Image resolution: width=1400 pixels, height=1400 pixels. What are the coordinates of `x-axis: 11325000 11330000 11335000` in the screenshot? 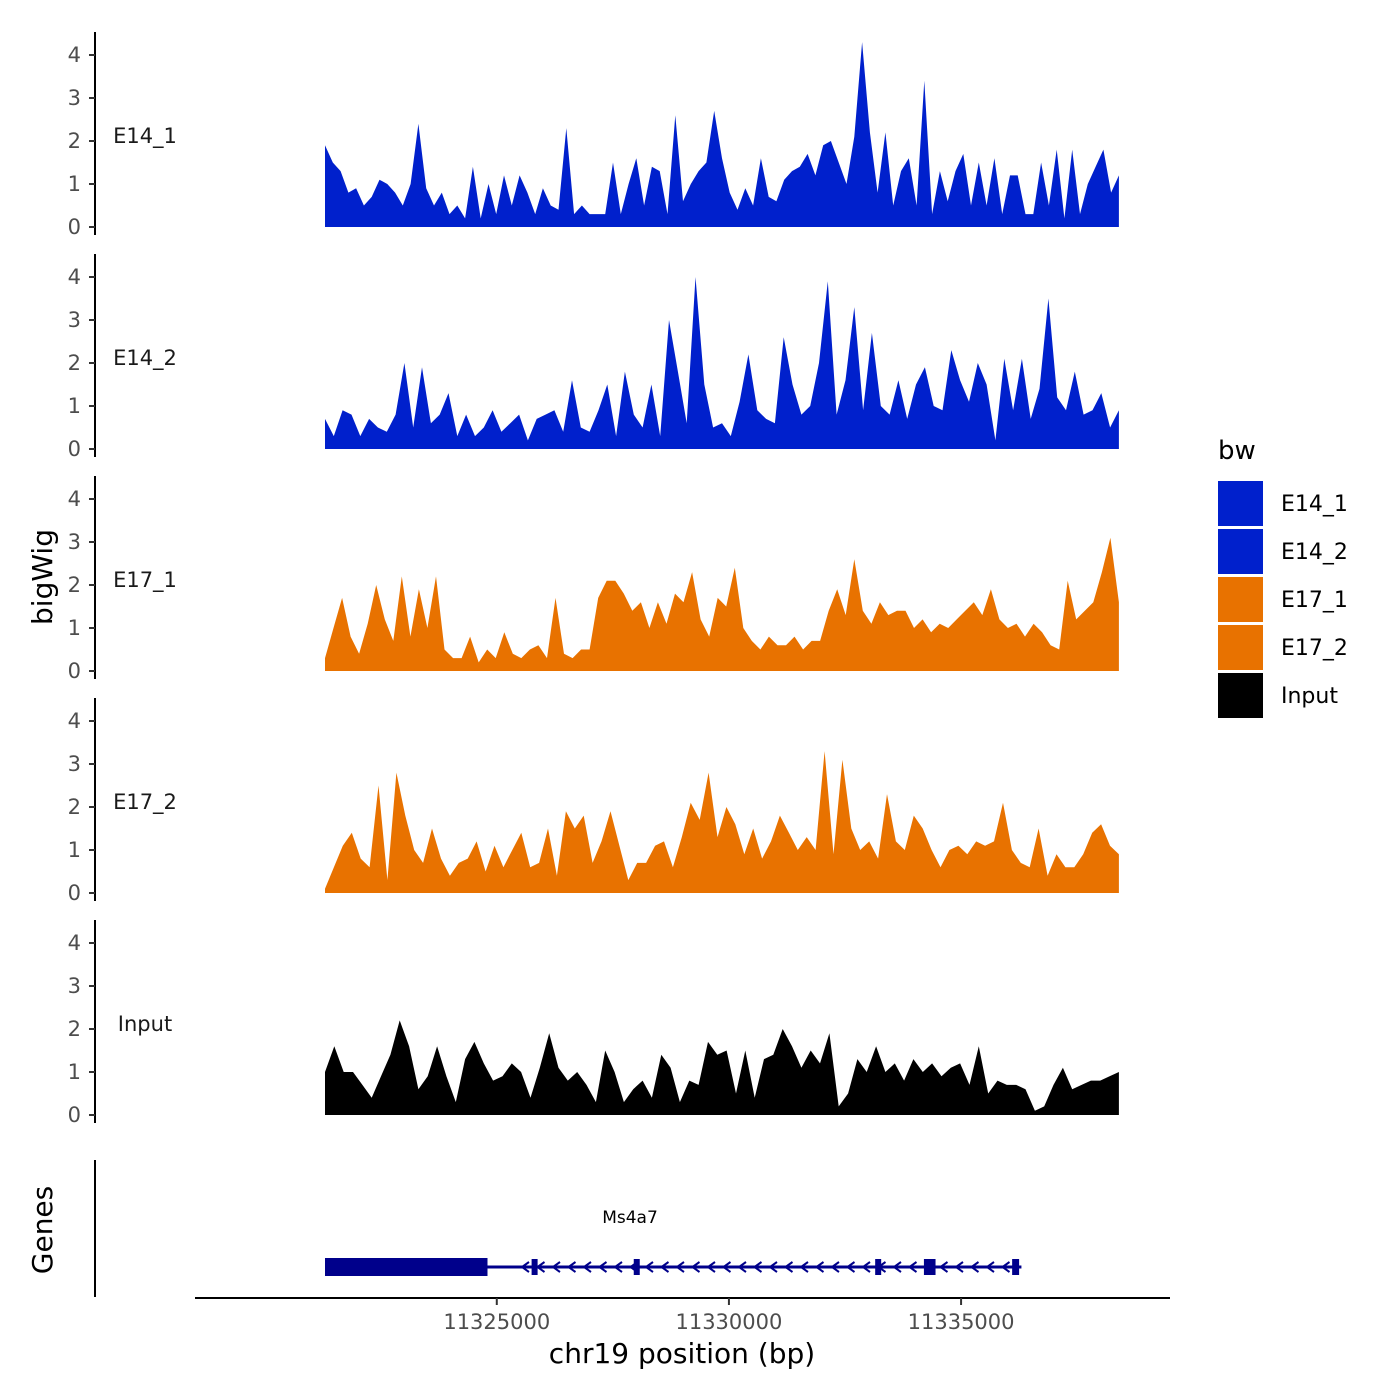 It's located at (682, 1315).